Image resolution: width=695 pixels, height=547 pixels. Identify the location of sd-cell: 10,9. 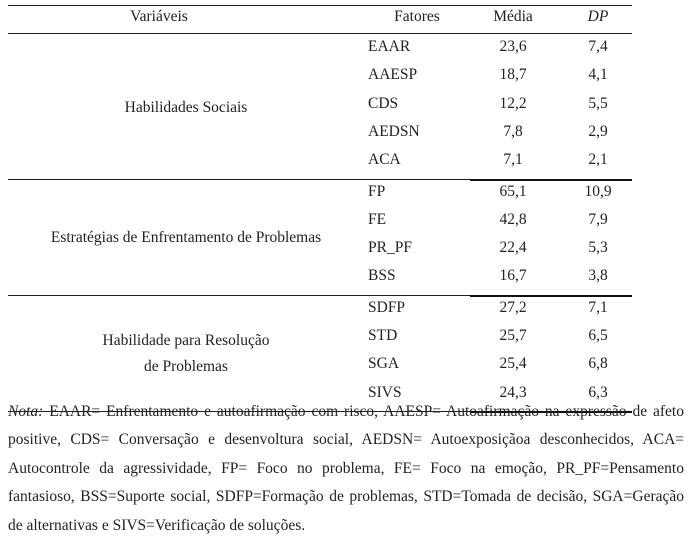
(598, 191).